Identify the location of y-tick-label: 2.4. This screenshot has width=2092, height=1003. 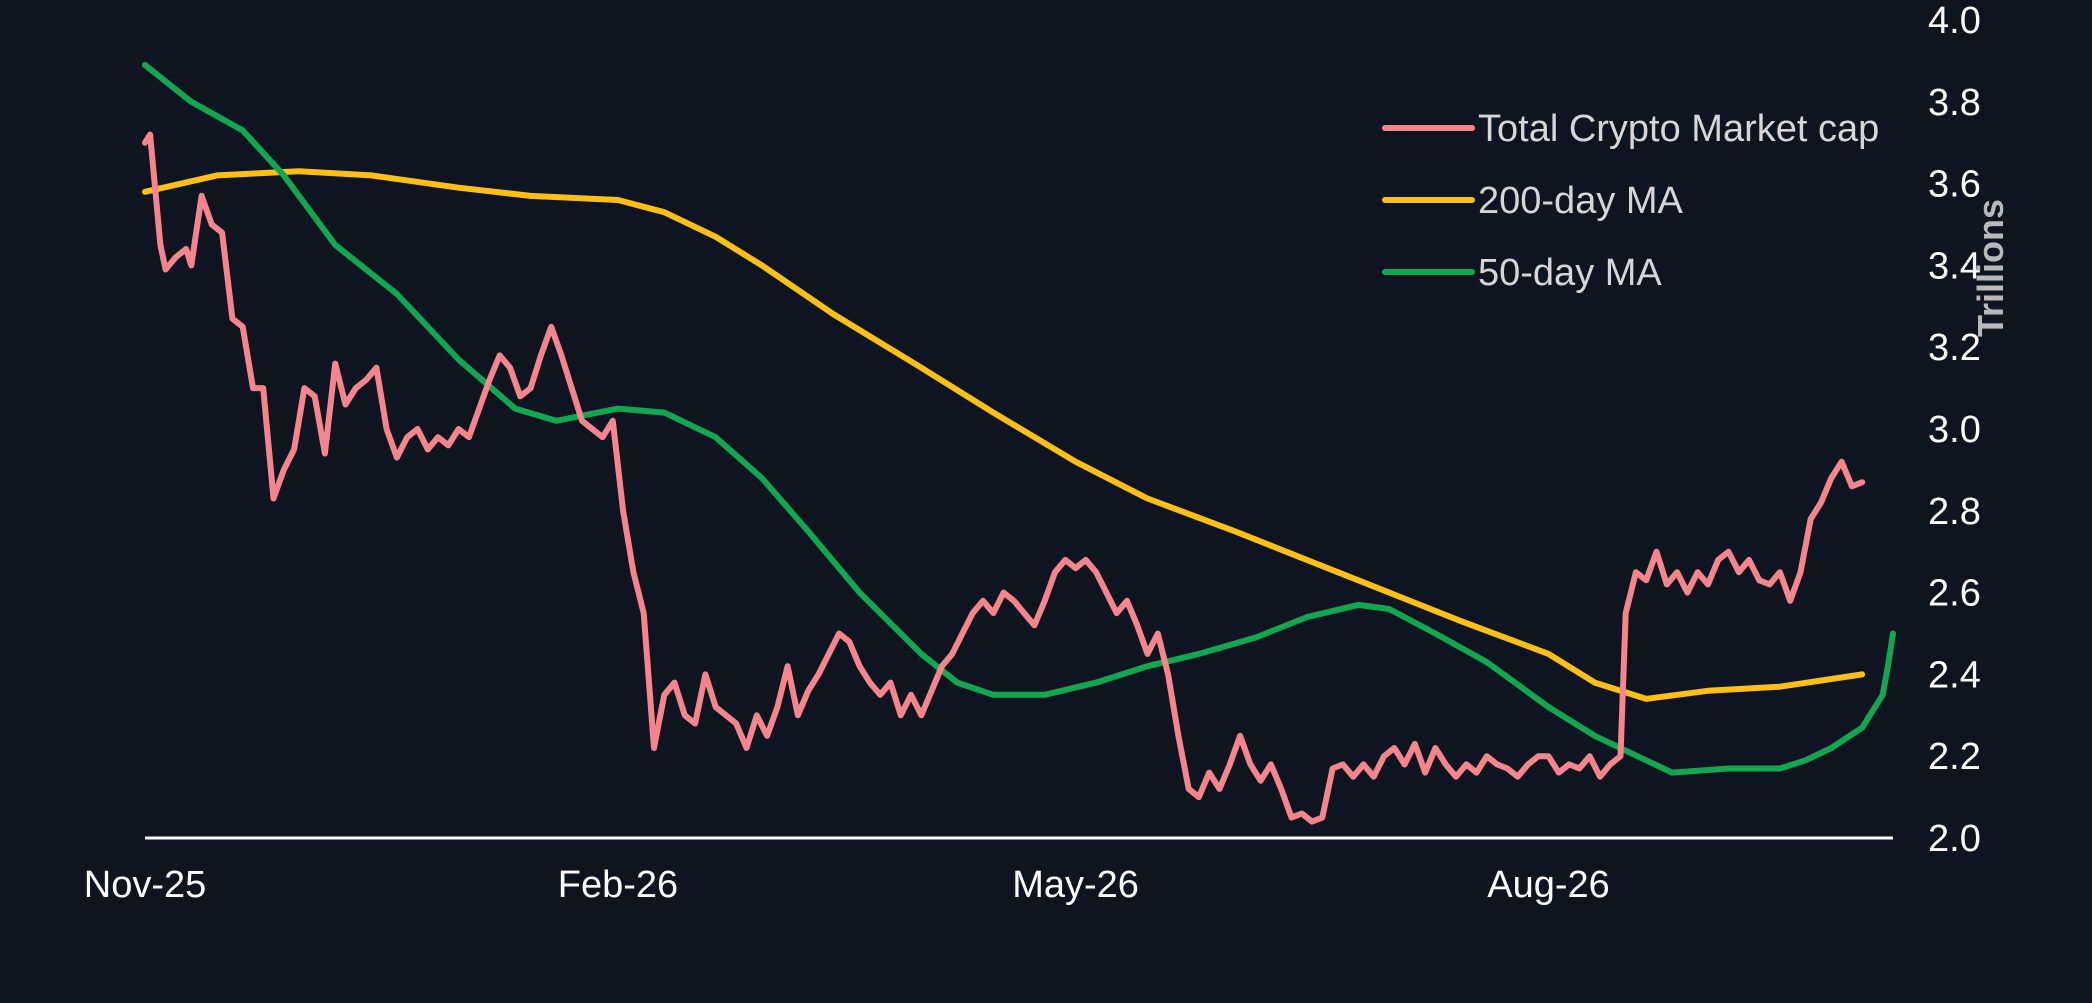
(1954, 675).